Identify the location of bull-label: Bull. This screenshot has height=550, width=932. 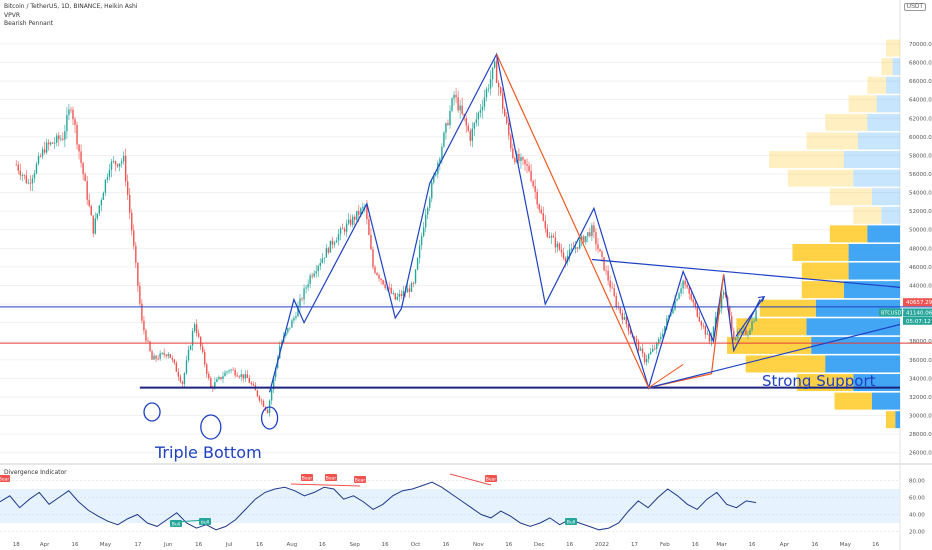
(571, 523).